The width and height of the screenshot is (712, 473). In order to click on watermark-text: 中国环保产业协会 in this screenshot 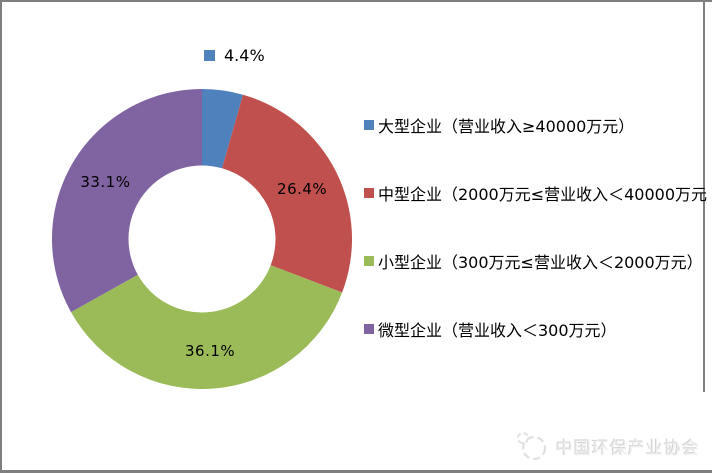, I will do `click(628, 448)`.